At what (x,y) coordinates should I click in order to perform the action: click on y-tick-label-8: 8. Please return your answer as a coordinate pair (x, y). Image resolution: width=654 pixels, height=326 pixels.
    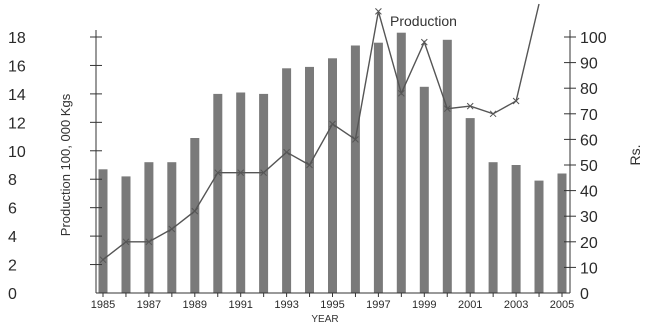
    Looking at the image, I should click on (12, 180).